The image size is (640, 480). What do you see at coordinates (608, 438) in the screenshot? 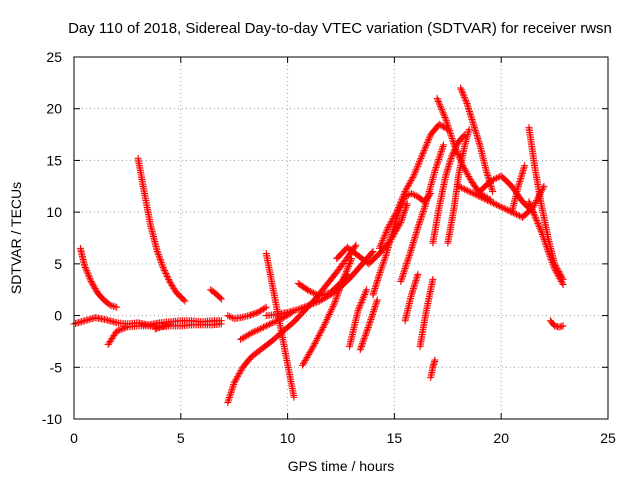
I see `x-tick-label: 25` at bounding box center [608, 438].